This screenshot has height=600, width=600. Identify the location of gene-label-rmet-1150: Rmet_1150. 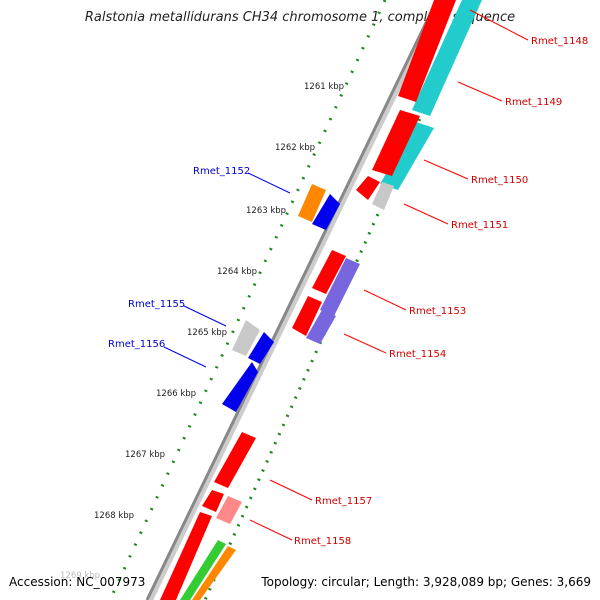
(499, 180).